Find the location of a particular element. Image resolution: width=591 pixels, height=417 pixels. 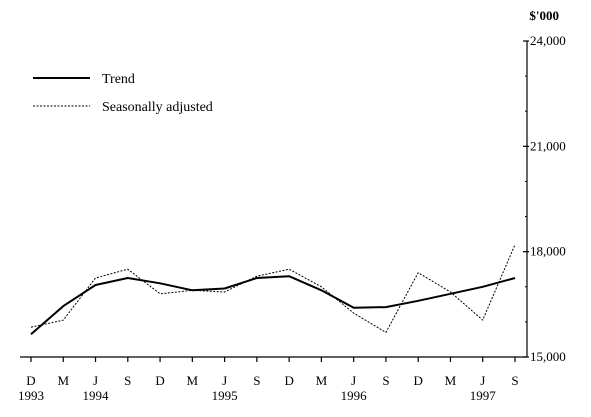

y-tick-label: 24,000 is located at coordinates (548, 40).